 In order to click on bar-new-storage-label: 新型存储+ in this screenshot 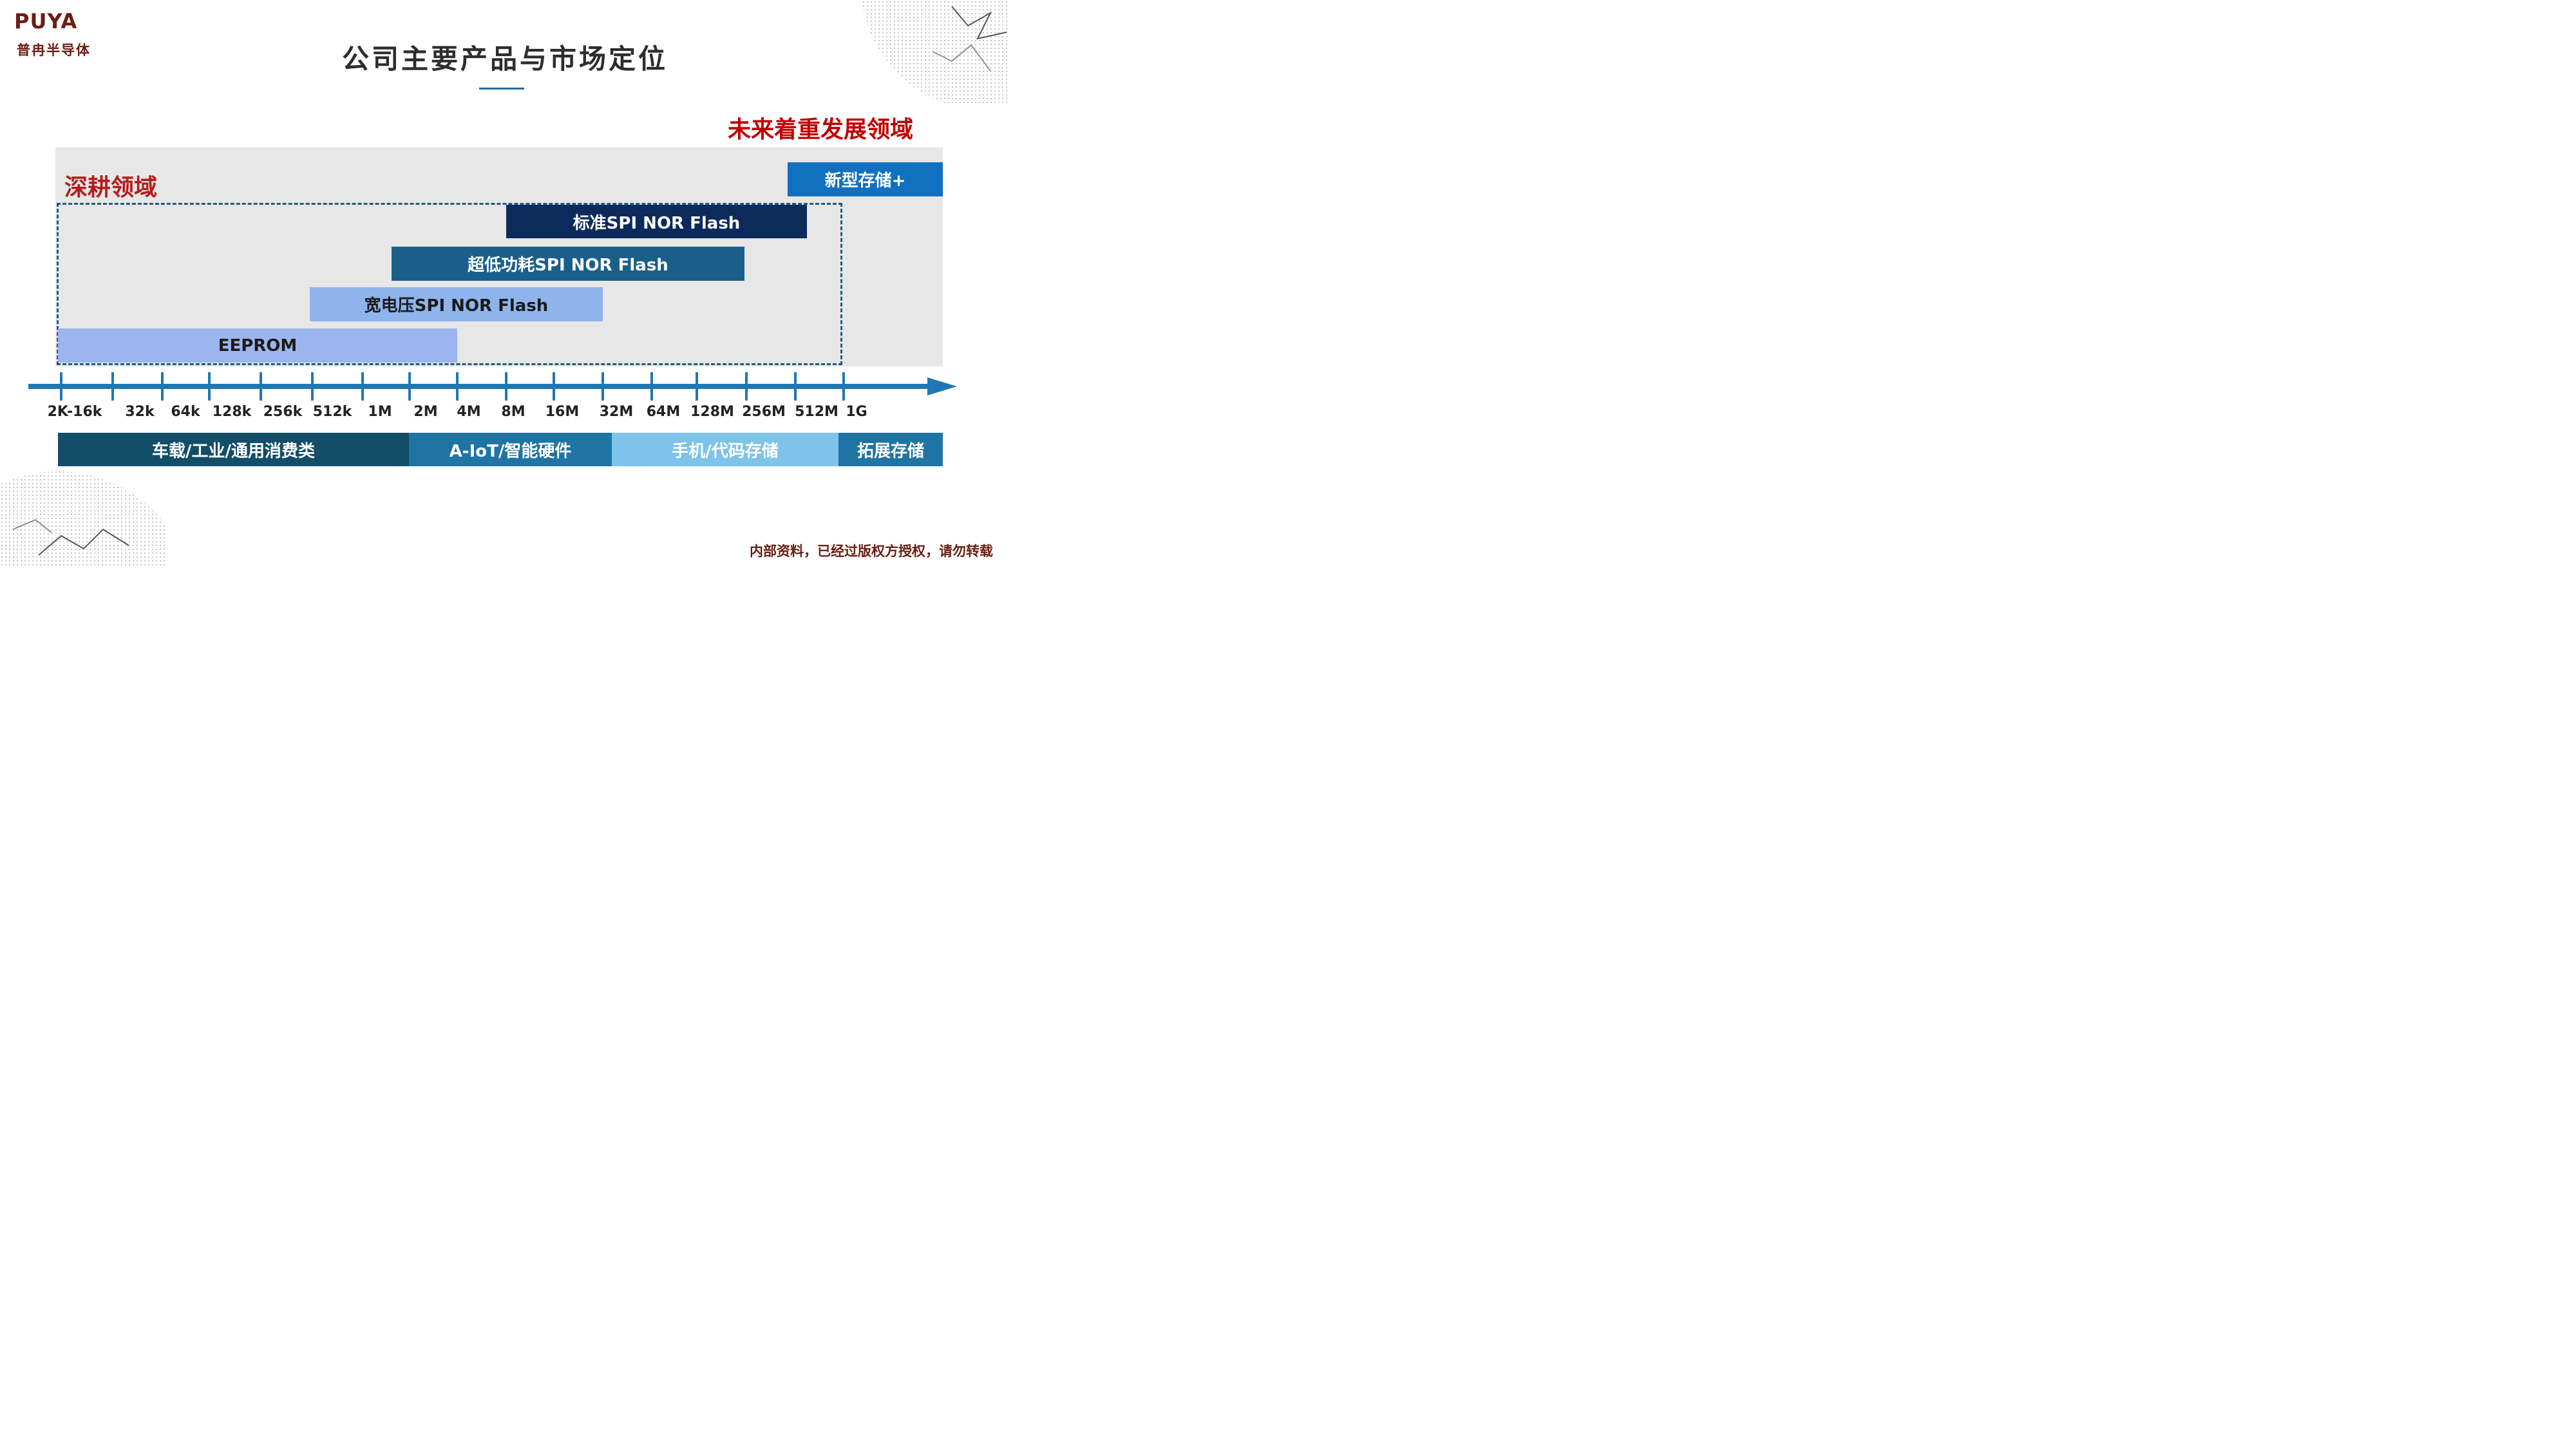, I will do `click(865, 181)`.